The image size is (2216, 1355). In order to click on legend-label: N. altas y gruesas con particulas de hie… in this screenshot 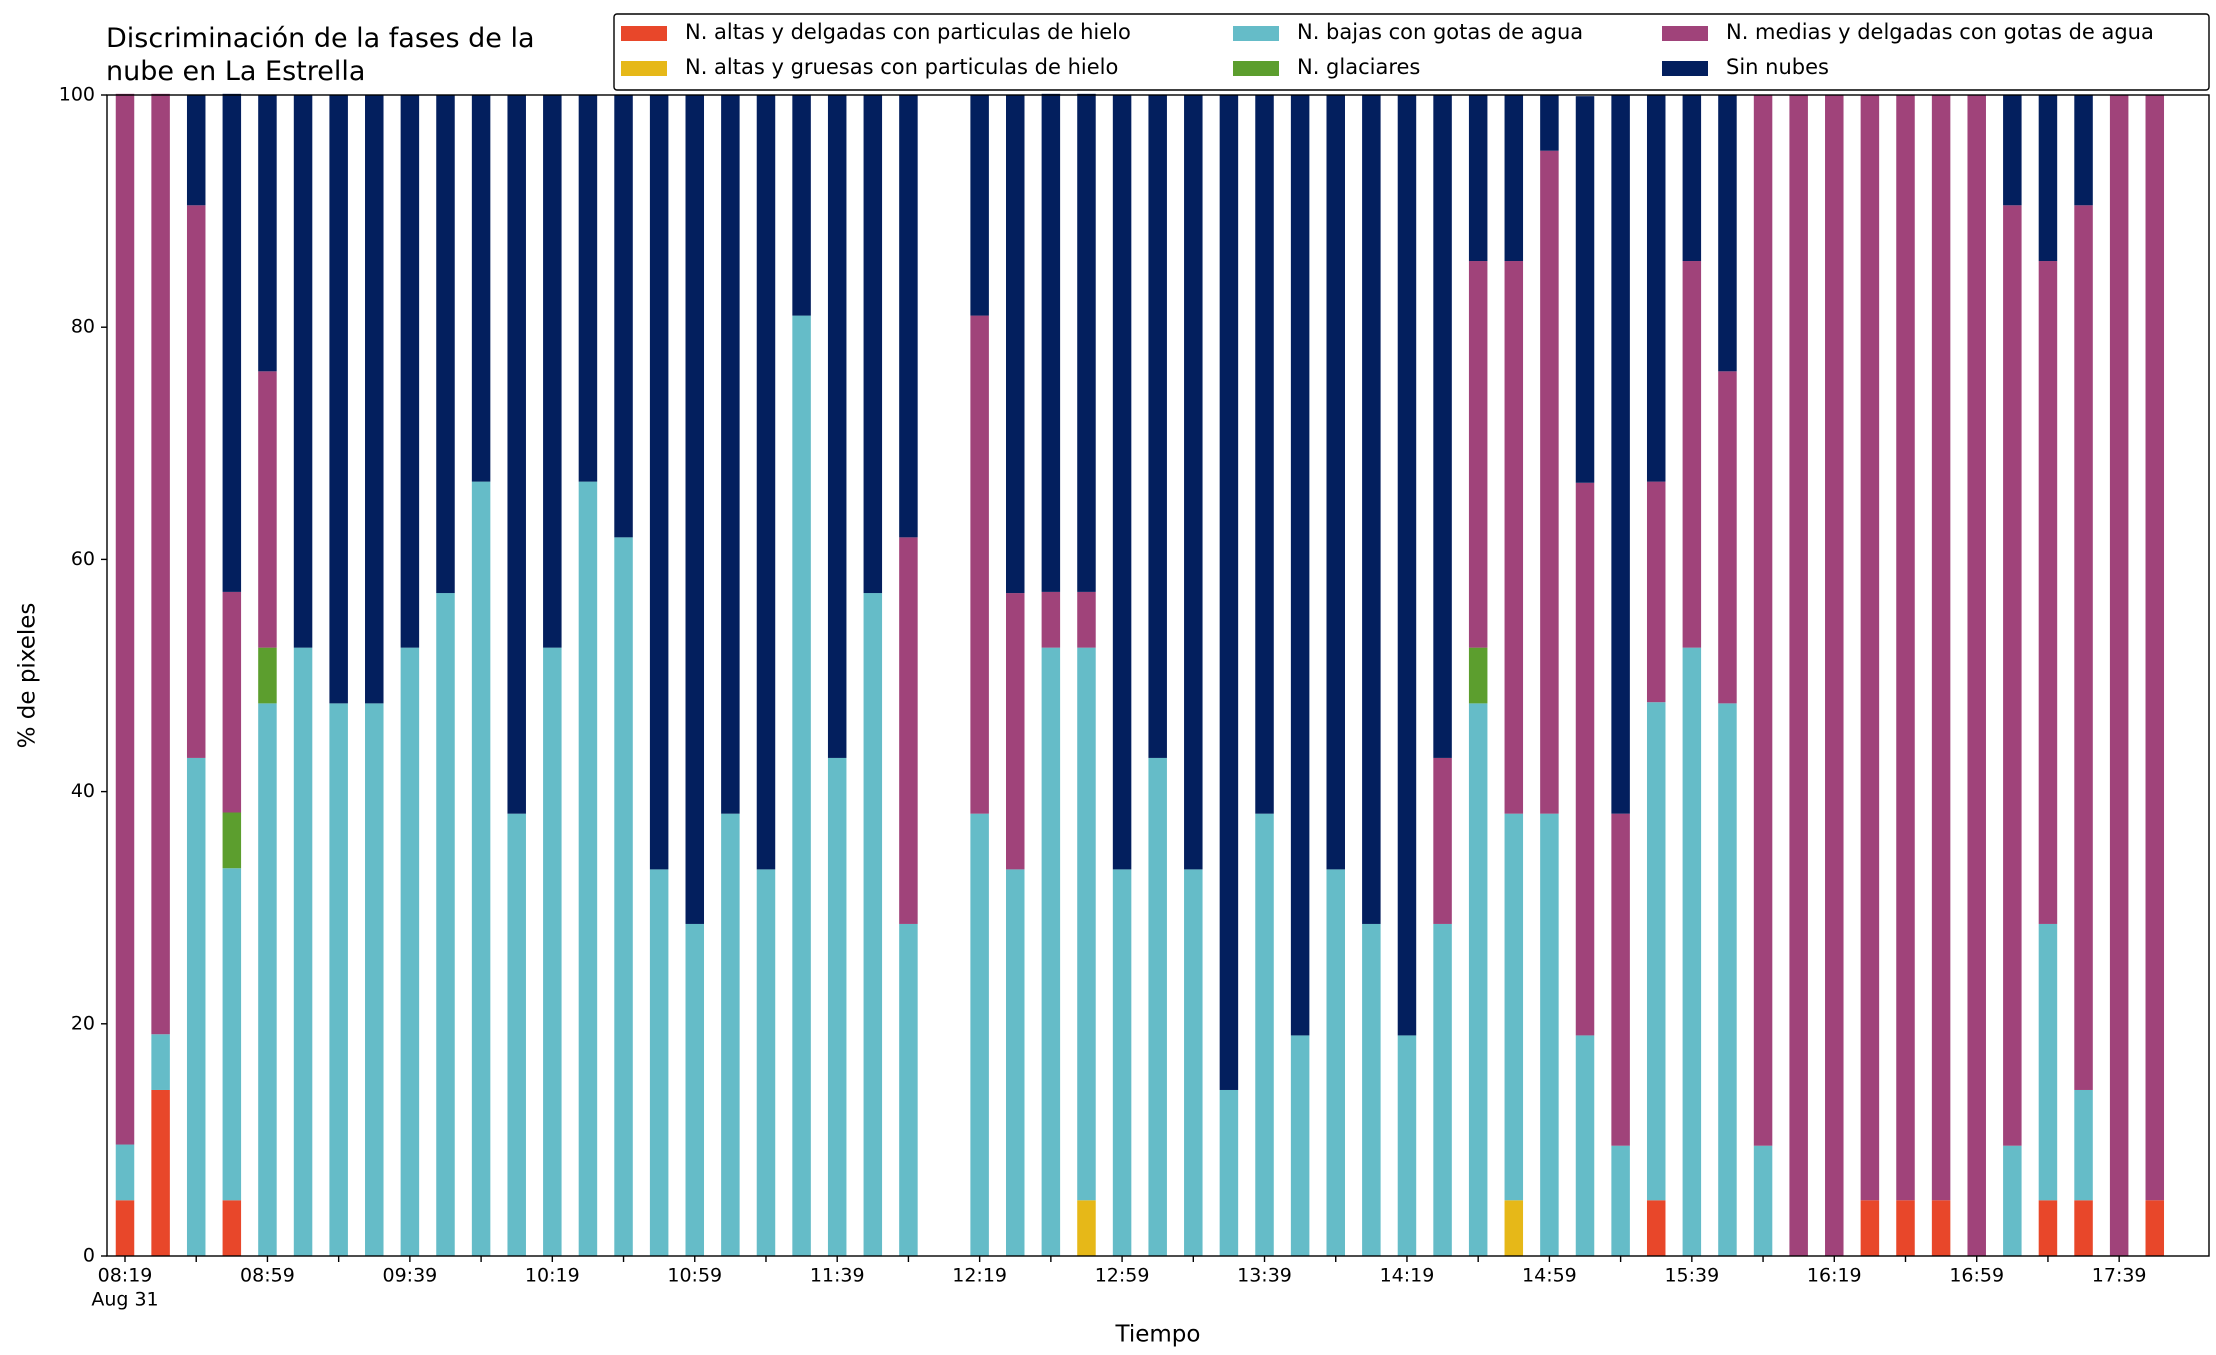, I will do `click(901, 67)`.